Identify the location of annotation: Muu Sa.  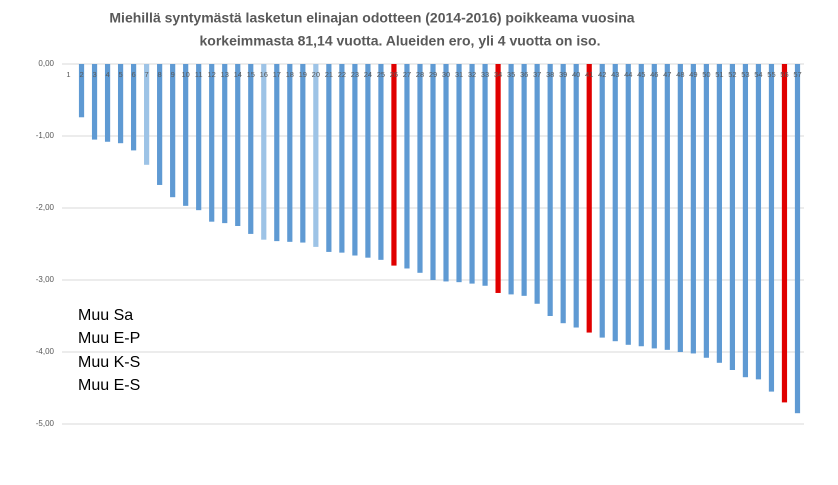
(106, 315).